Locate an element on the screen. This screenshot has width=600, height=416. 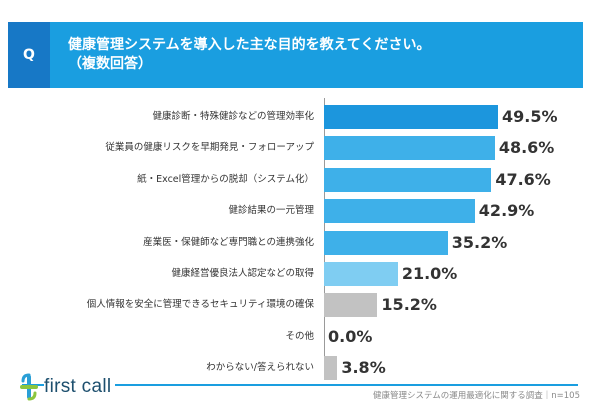
category-label: 健診結果の一元管理 is located at coordinates (271, 211).